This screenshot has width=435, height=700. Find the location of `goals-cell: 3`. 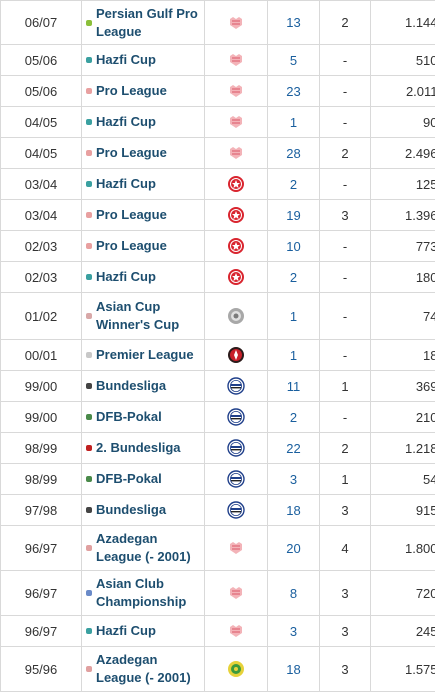

goals-cell: 3 is located at coordinates (345, 510).